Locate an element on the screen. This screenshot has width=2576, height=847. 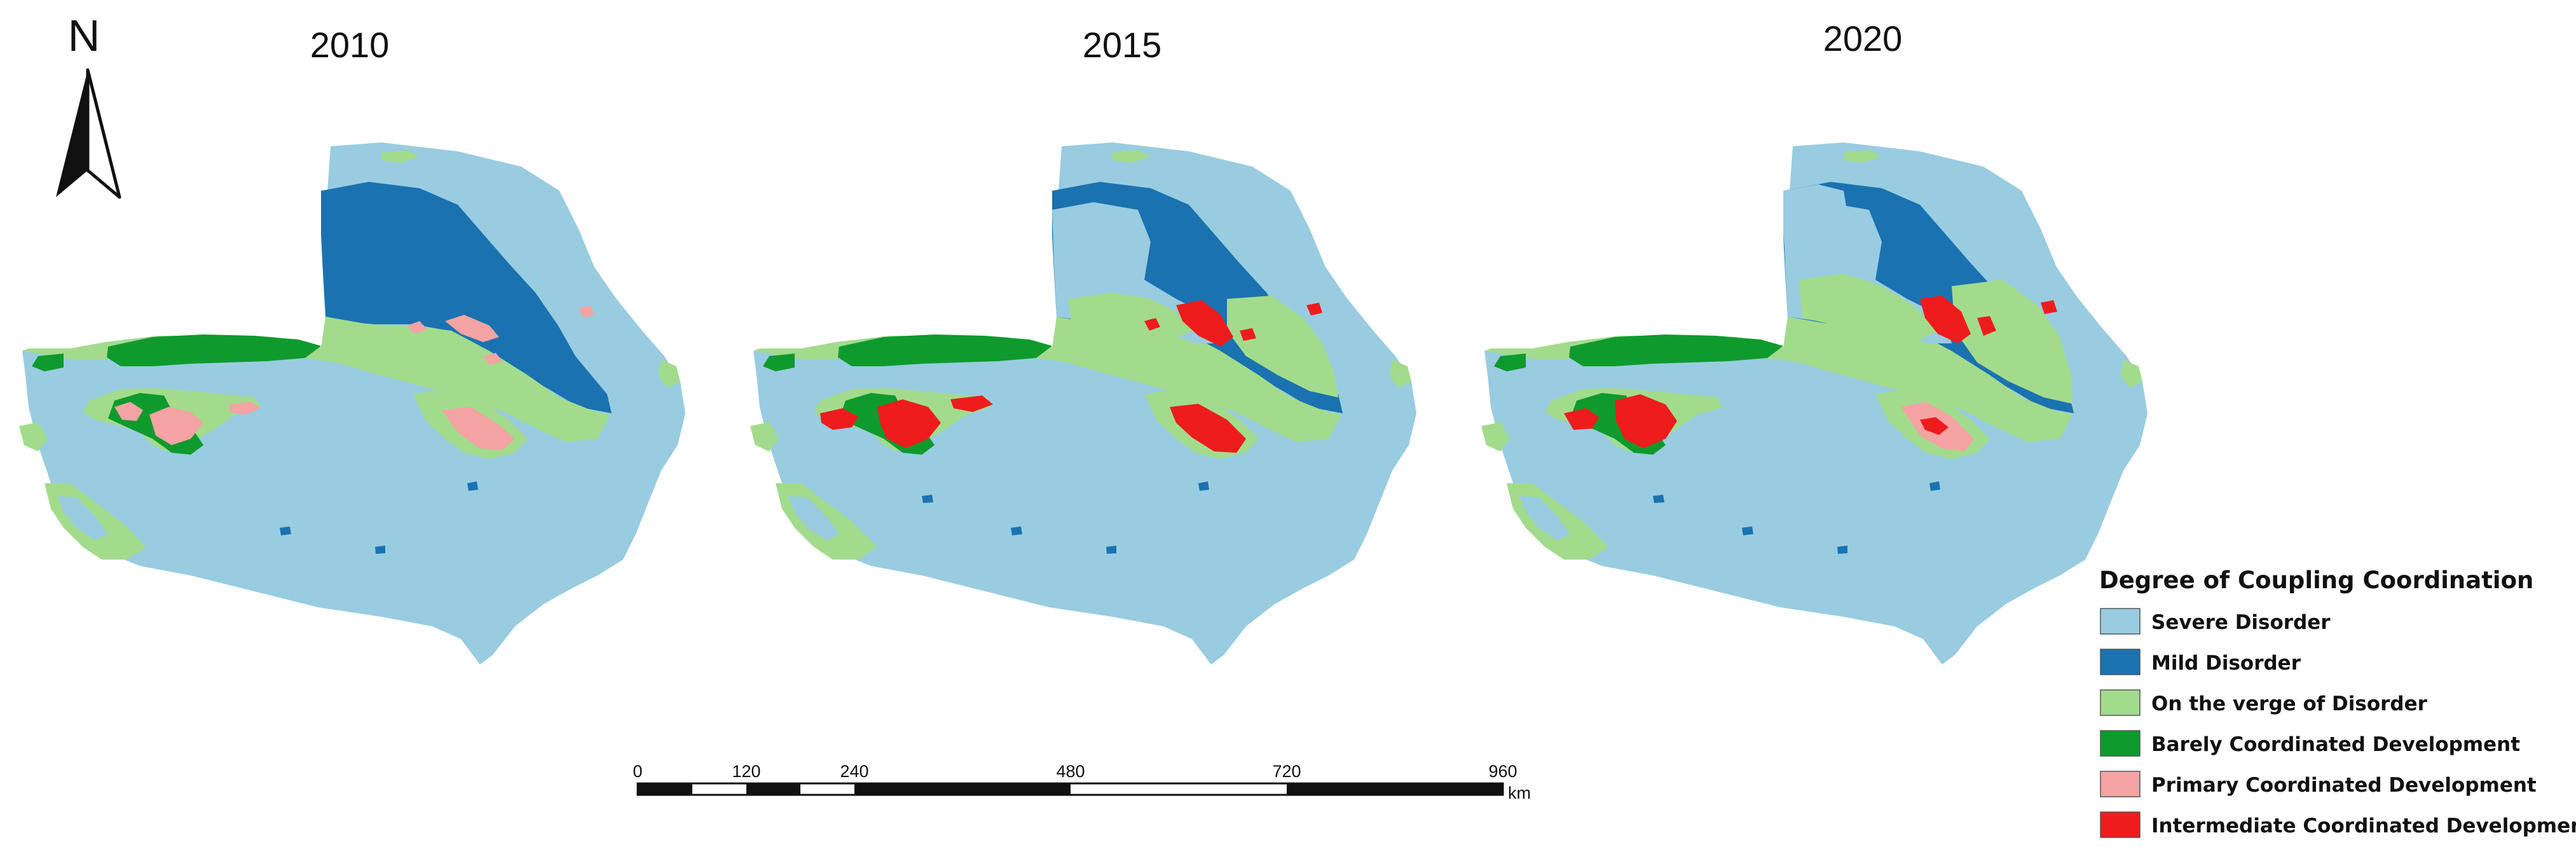
legend-title: Degree of Coupling Coordination is located at coordinates (2316, 580).